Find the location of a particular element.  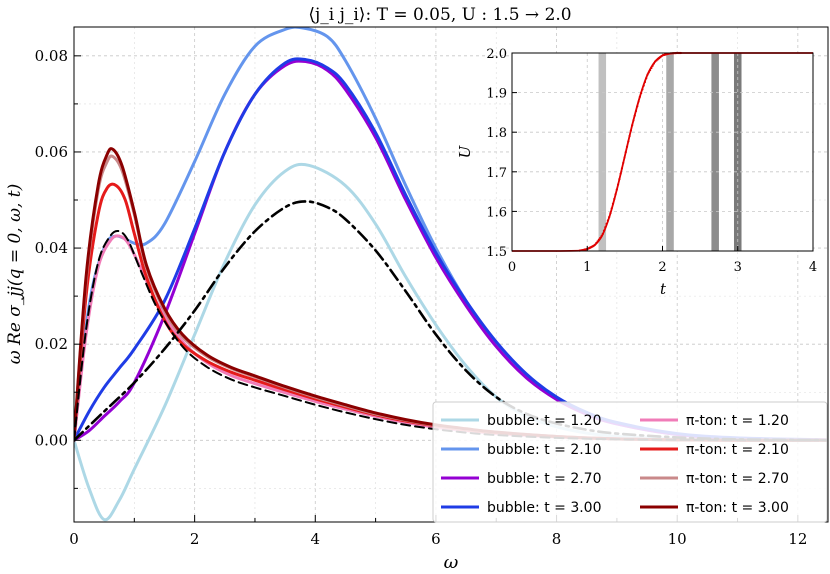

legend-box is located at coordinates (630, 462).